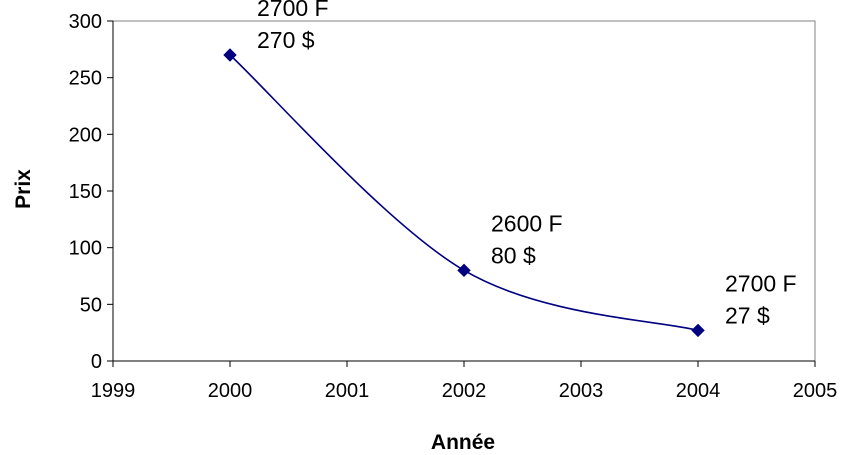 This screenshot has width=841, height=455. I want to click on x-tick-label: 2004, so click(698, 391).